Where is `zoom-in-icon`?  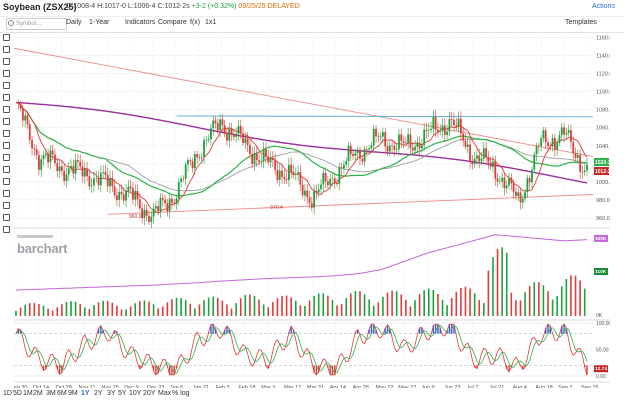 zoom-in-icon is located at coordinates (6, 205).